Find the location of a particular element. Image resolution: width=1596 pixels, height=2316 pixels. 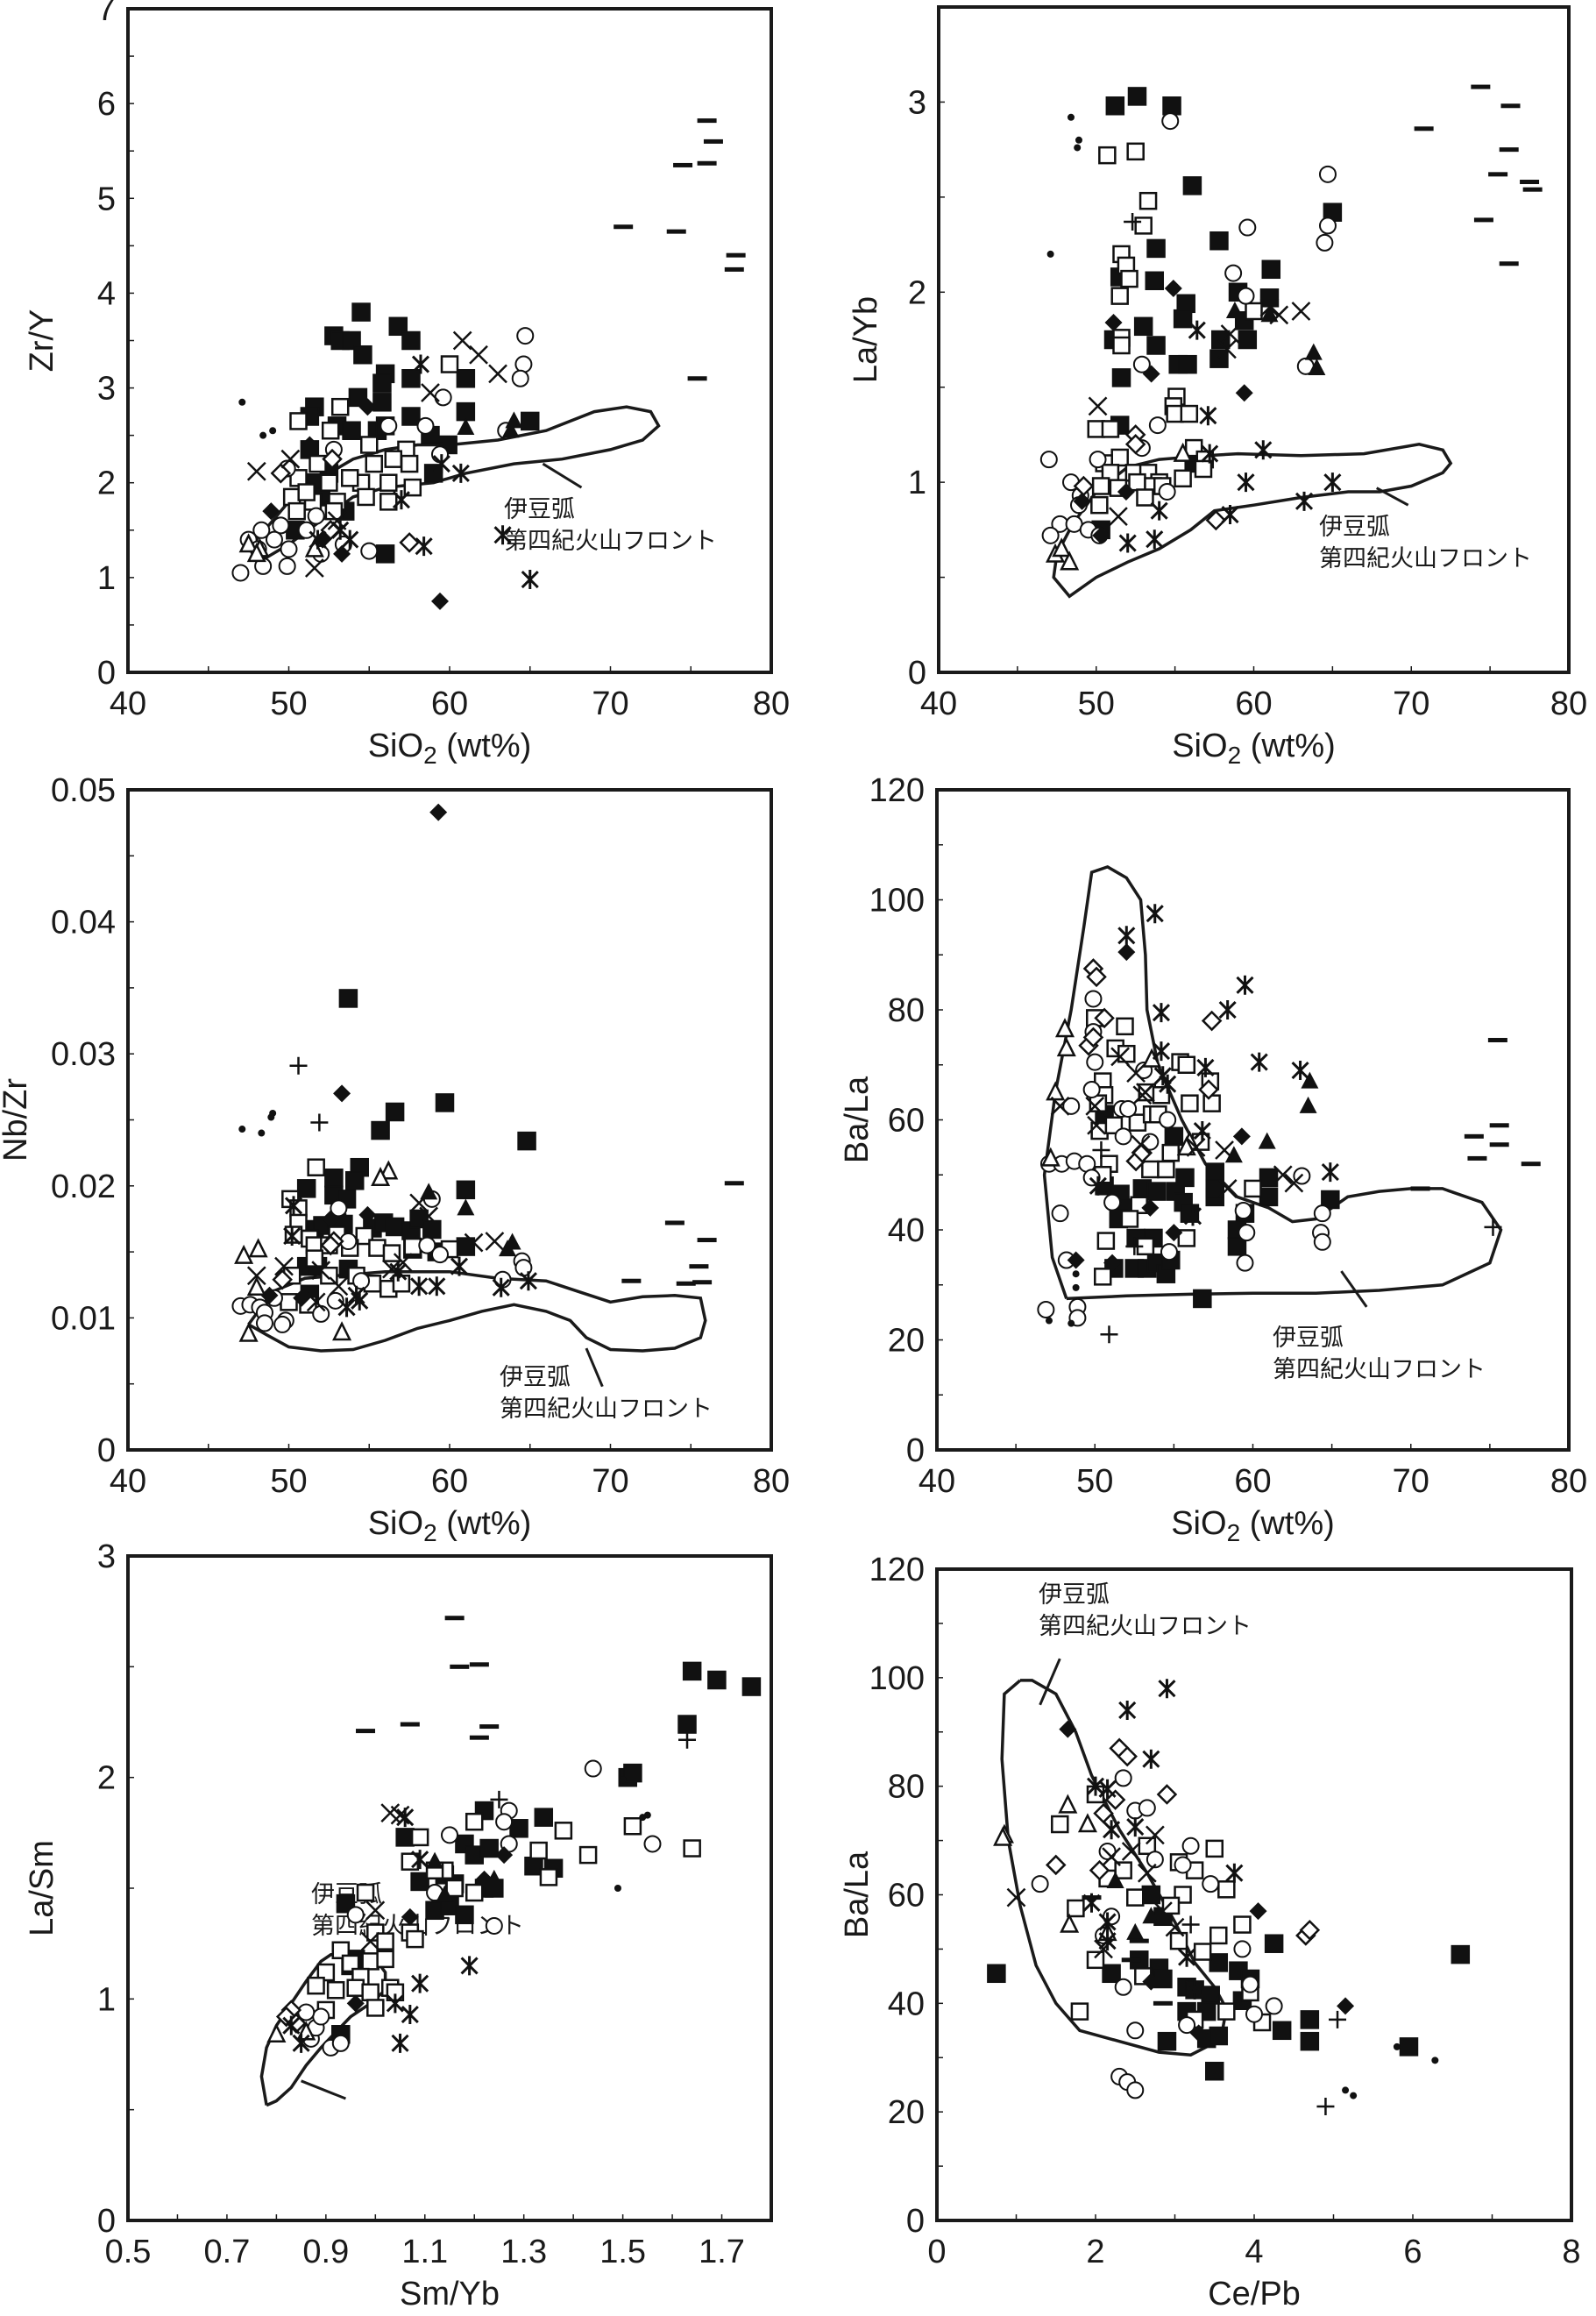

y-tick-label: 40 is located at coordinates (906, 2004).